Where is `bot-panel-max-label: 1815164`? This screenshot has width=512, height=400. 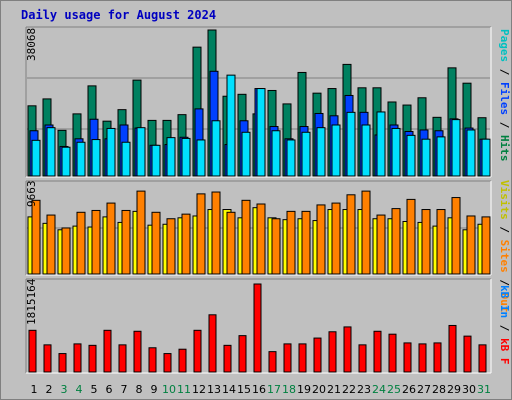 bot-panel-max-label: 1815164 is located at coordinates (31, 301).